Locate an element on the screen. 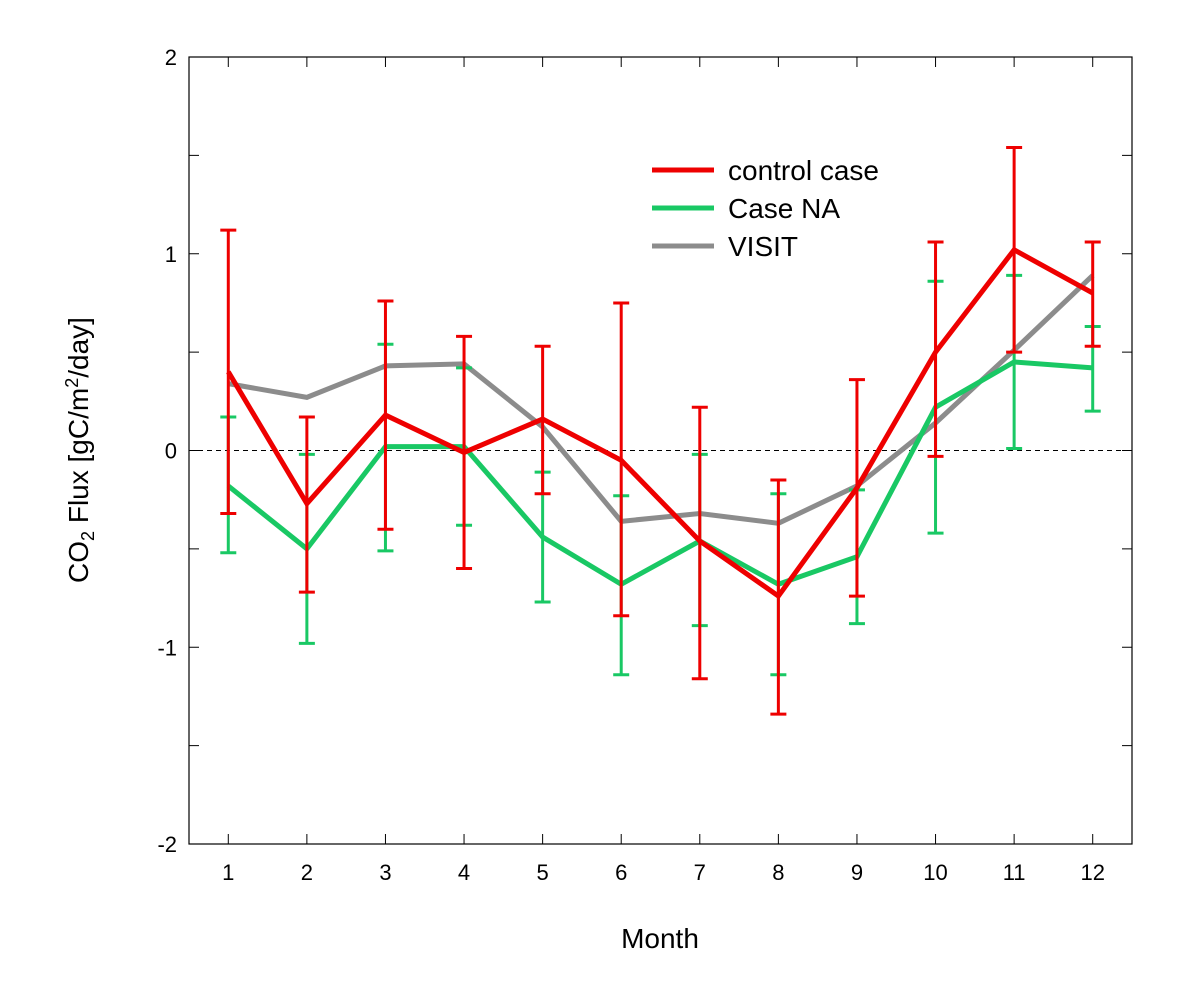 Image resolution: width=1200 pixels, height=1000 pixels. x-tick-label: 8 is located at coordinates (778, 872).